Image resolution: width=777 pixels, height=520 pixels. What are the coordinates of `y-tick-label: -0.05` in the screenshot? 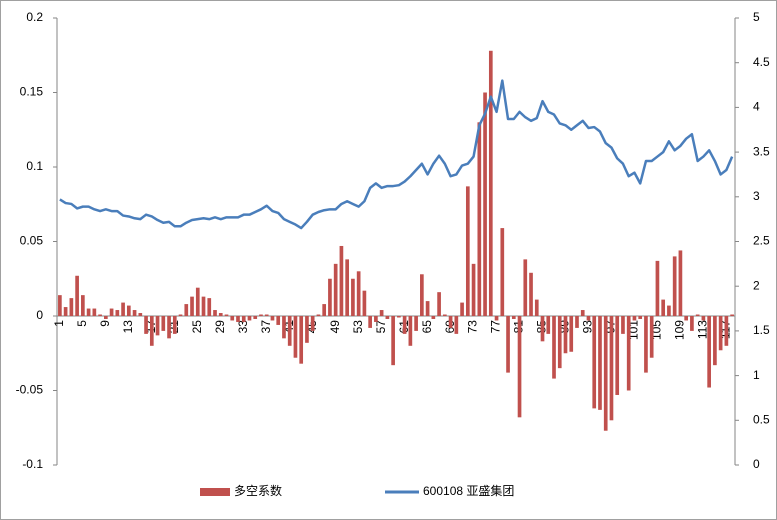 It's located at (30, 390).